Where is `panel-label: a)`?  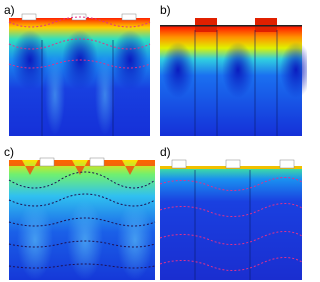 panel-label: a) is located at coordinates (9, 10).